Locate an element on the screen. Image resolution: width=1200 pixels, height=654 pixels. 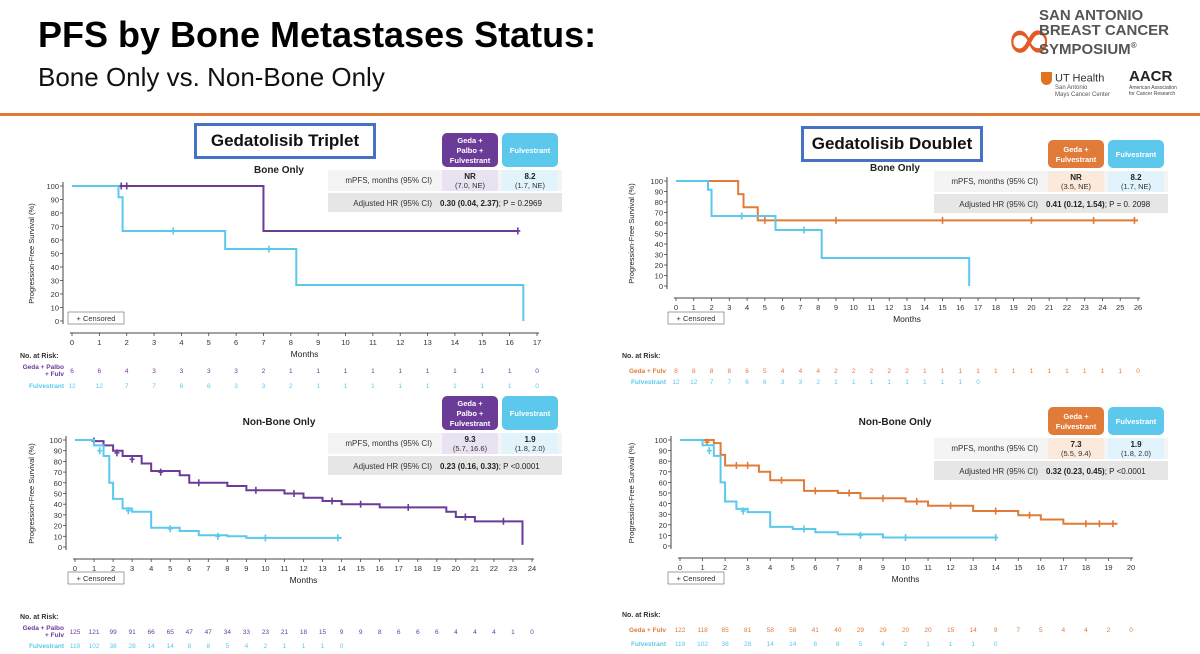
hr-p-value: ; P = 0. 2098 is located at coordinates (1128, 204).